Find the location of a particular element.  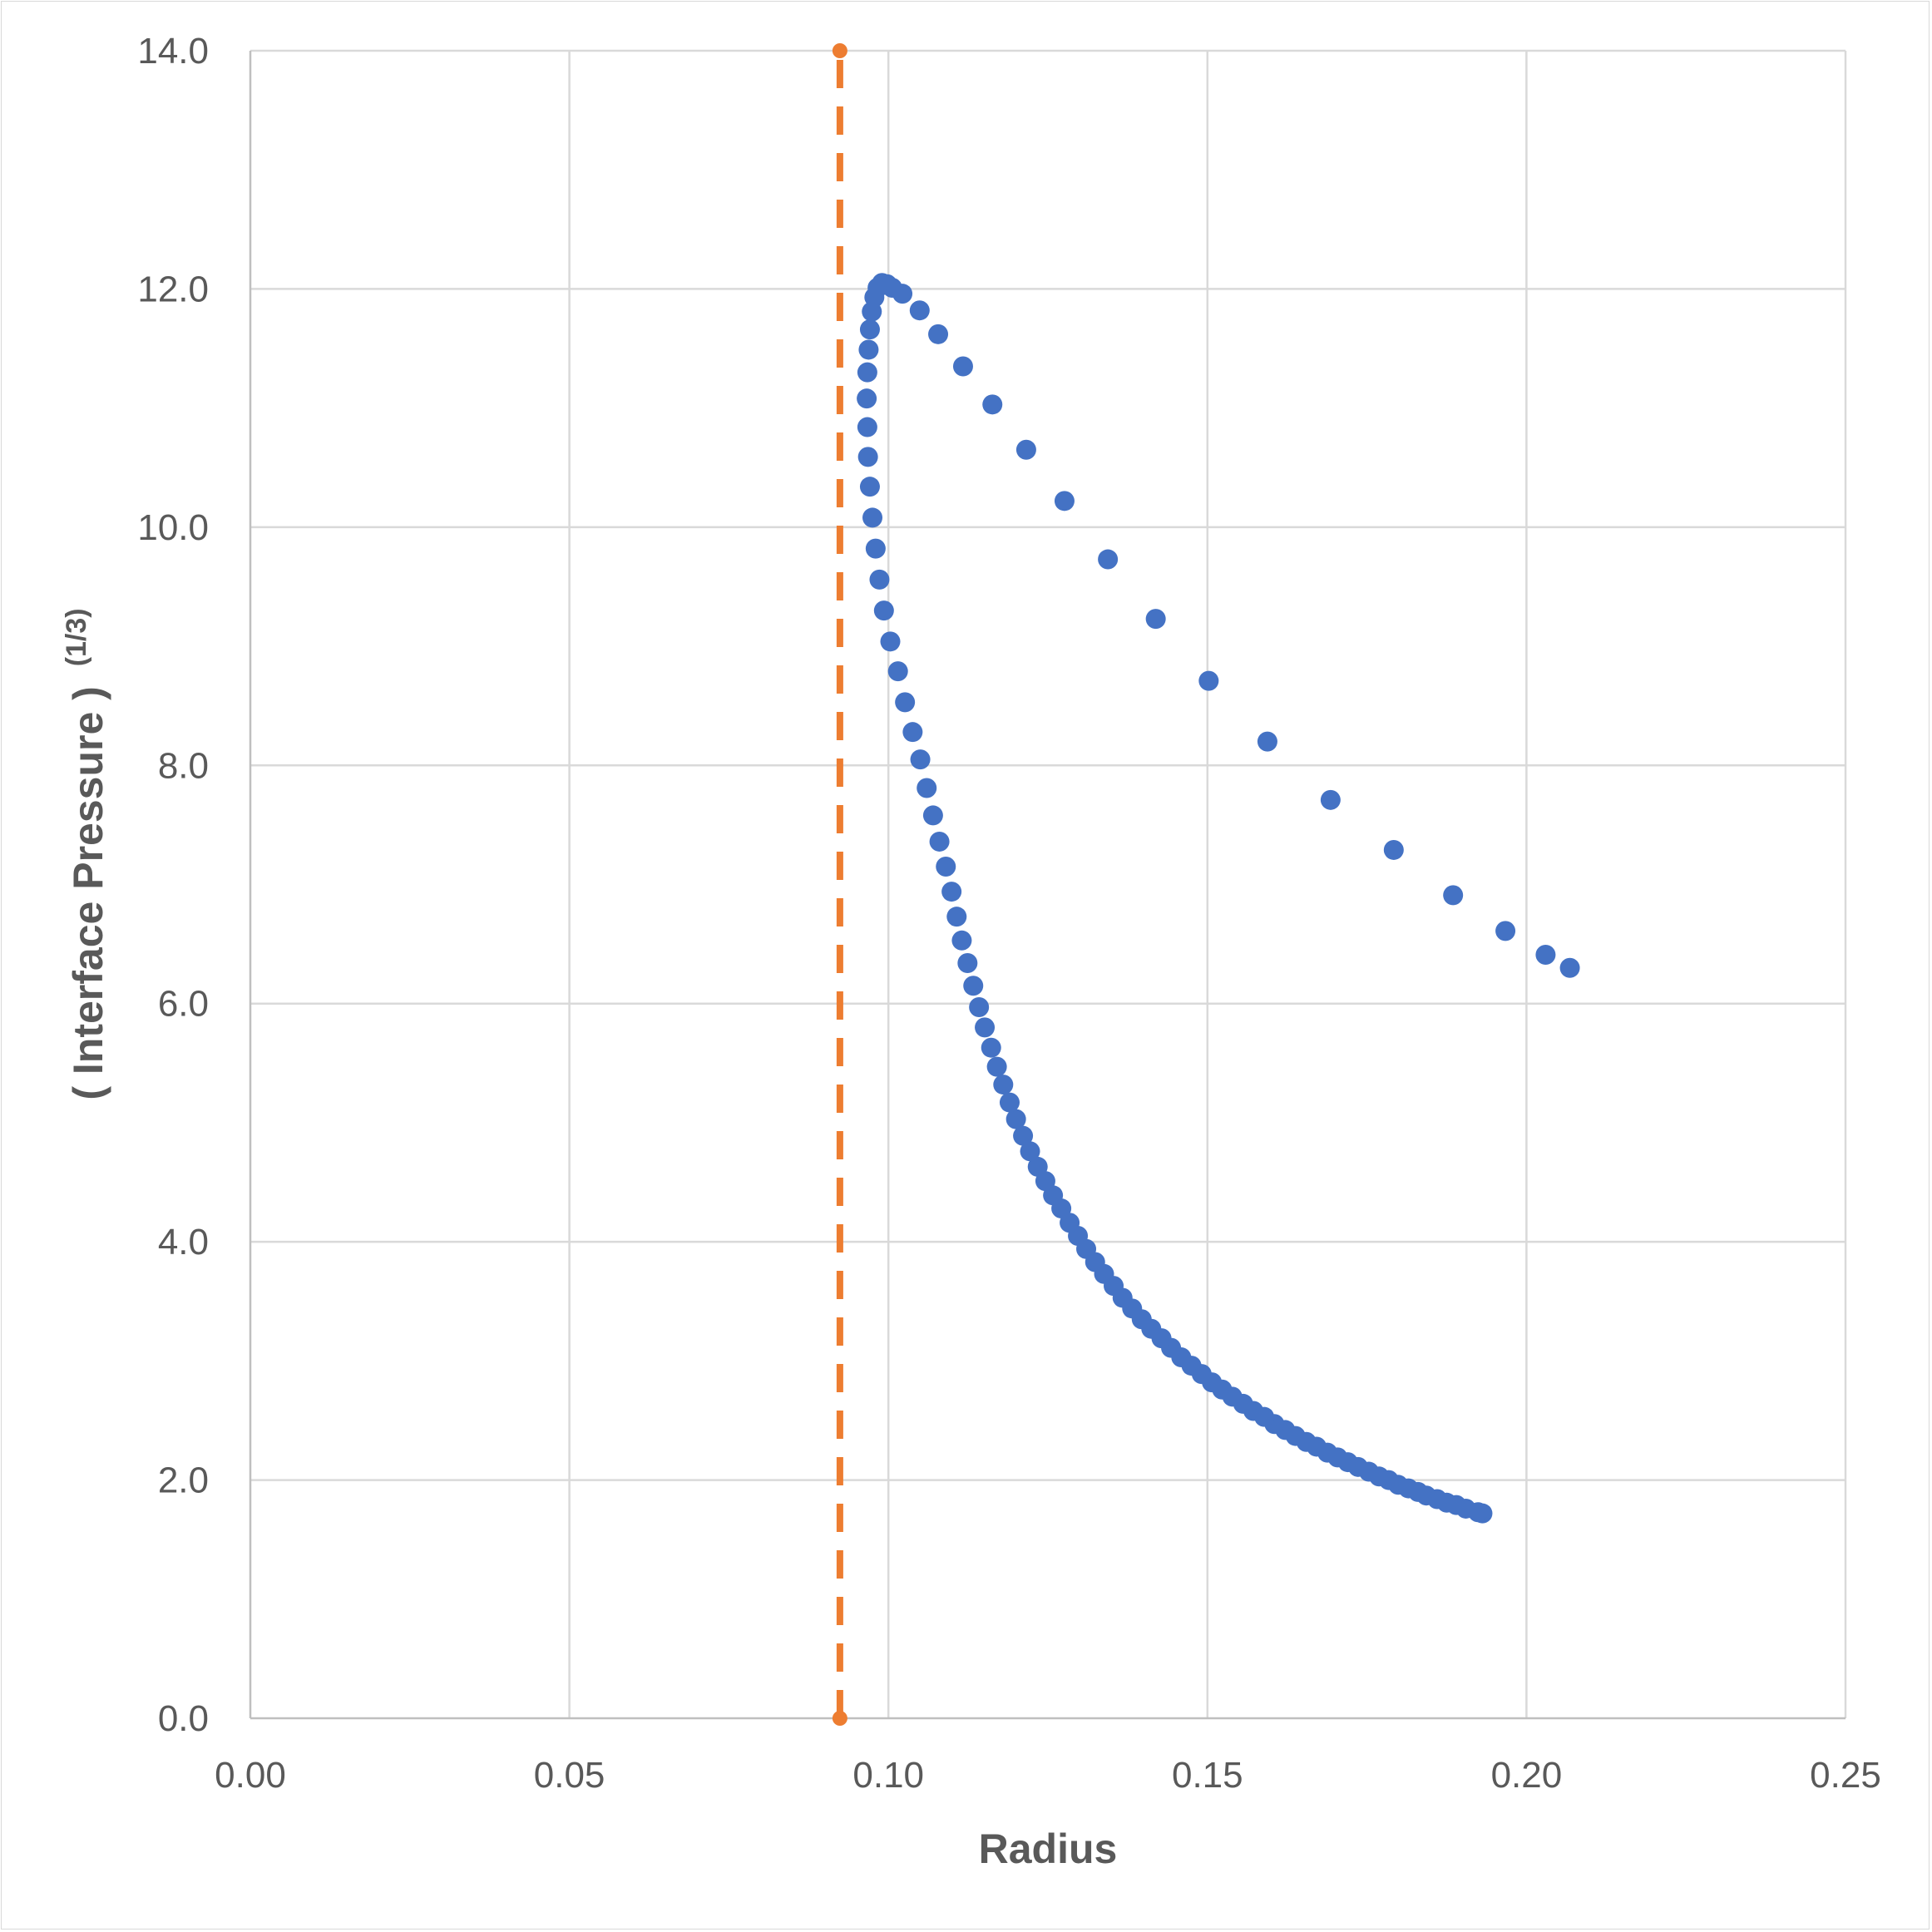

x-tick-label: 0.05 is located at coordinates (569, 1775).